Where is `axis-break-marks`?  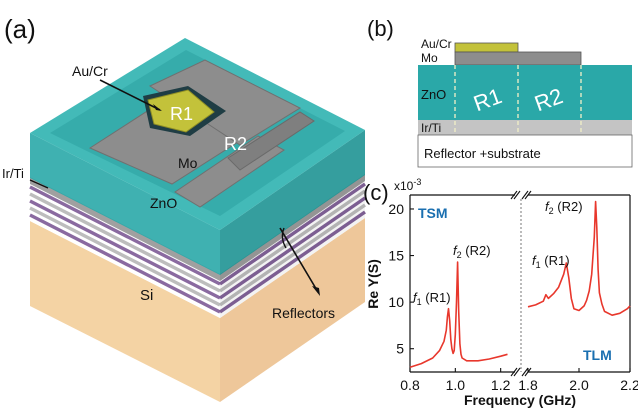
axis-break-marks is located at coordinates (521, 283).